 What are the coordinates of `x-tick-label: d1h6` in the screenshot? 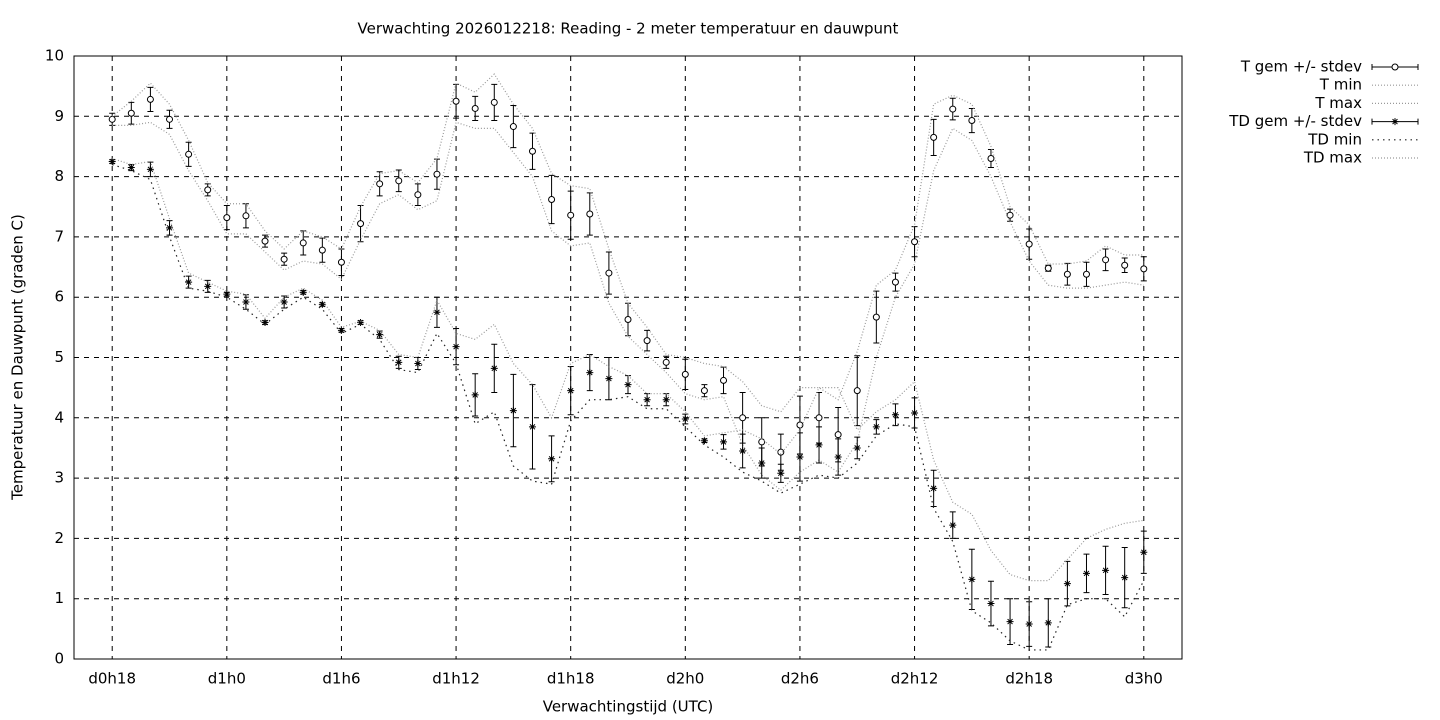 It's located at (341, 679).